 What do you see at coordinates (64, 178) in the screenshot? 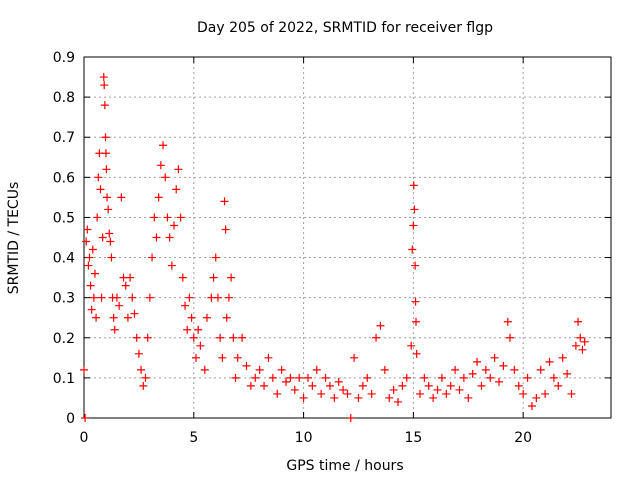
I see `y-tick-label: 0.6` at bounding box center [64, 178].